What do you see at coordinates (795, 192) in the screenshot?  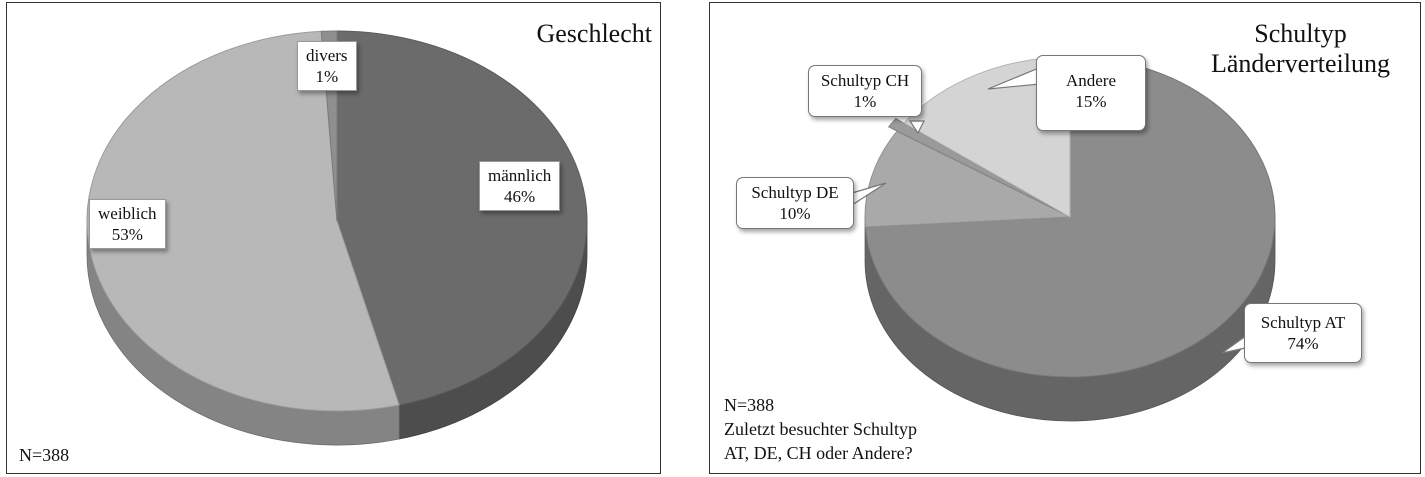 I see `slice-name: Schultyp DE` at bounding box center [795, 192].